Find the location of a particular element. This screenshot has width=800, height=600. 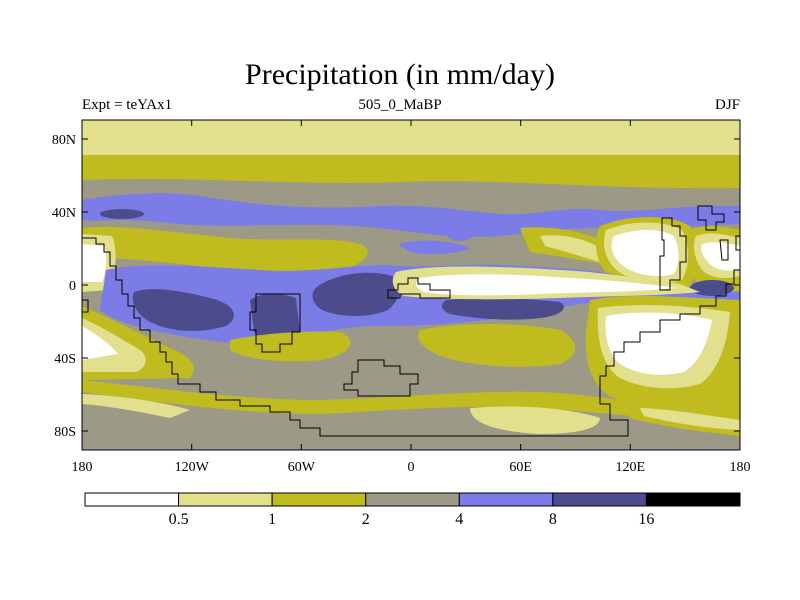

field-dry-streak-white is located at coordinates (545, 285).